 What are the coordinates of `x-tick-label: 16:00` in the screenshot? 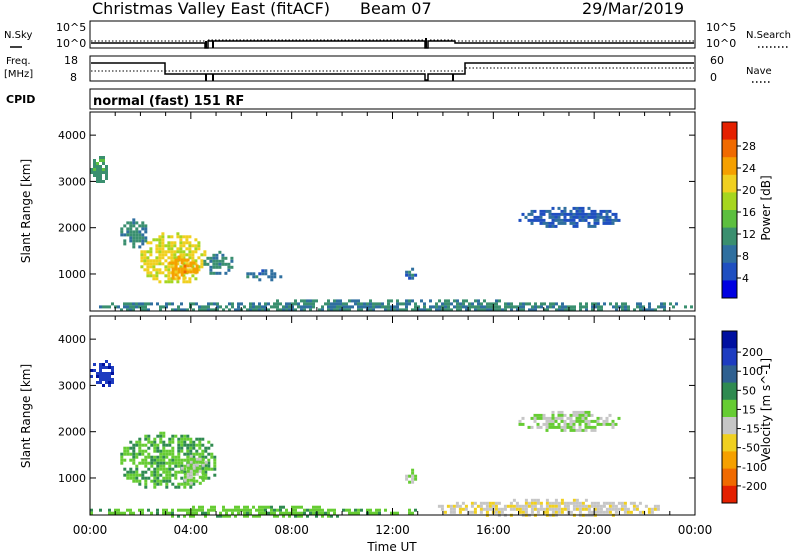 It's located at (493, 530).